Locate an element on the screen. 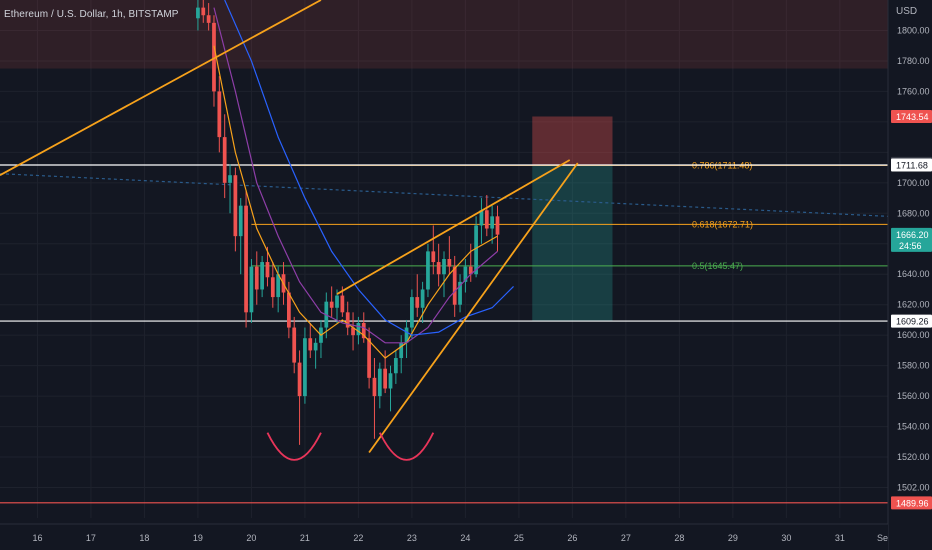  time-tick-label: 23 is located at coordinates (412, 538).